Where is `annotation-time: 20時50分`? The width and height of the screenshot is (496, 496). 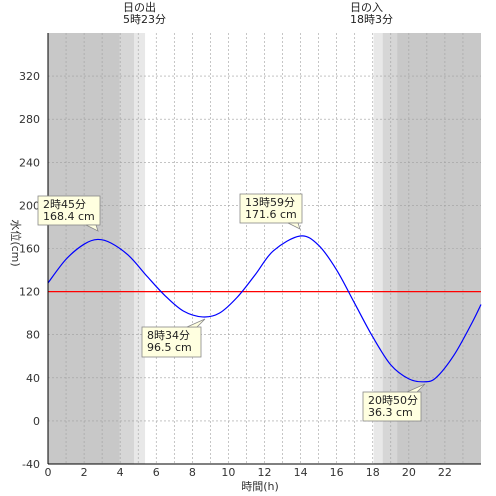
annotation-time: 20時50分 is located at coordinates (393, 400).